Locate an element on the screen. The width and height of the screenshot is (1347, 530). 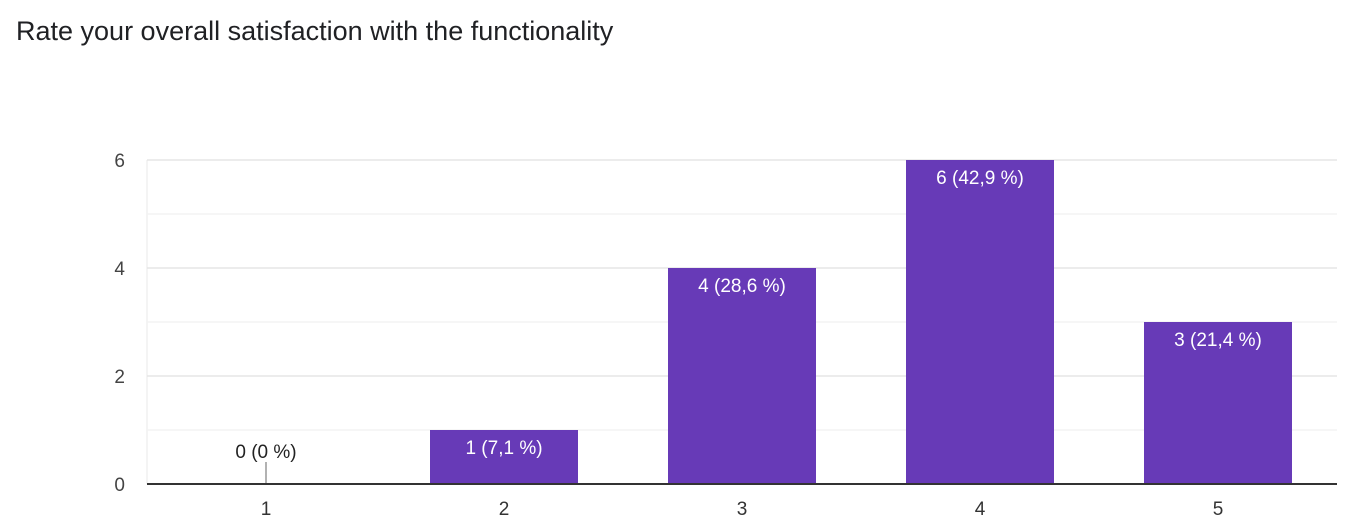
data-label: 3 (21,4 %) is located at coordinates (1218, 340).